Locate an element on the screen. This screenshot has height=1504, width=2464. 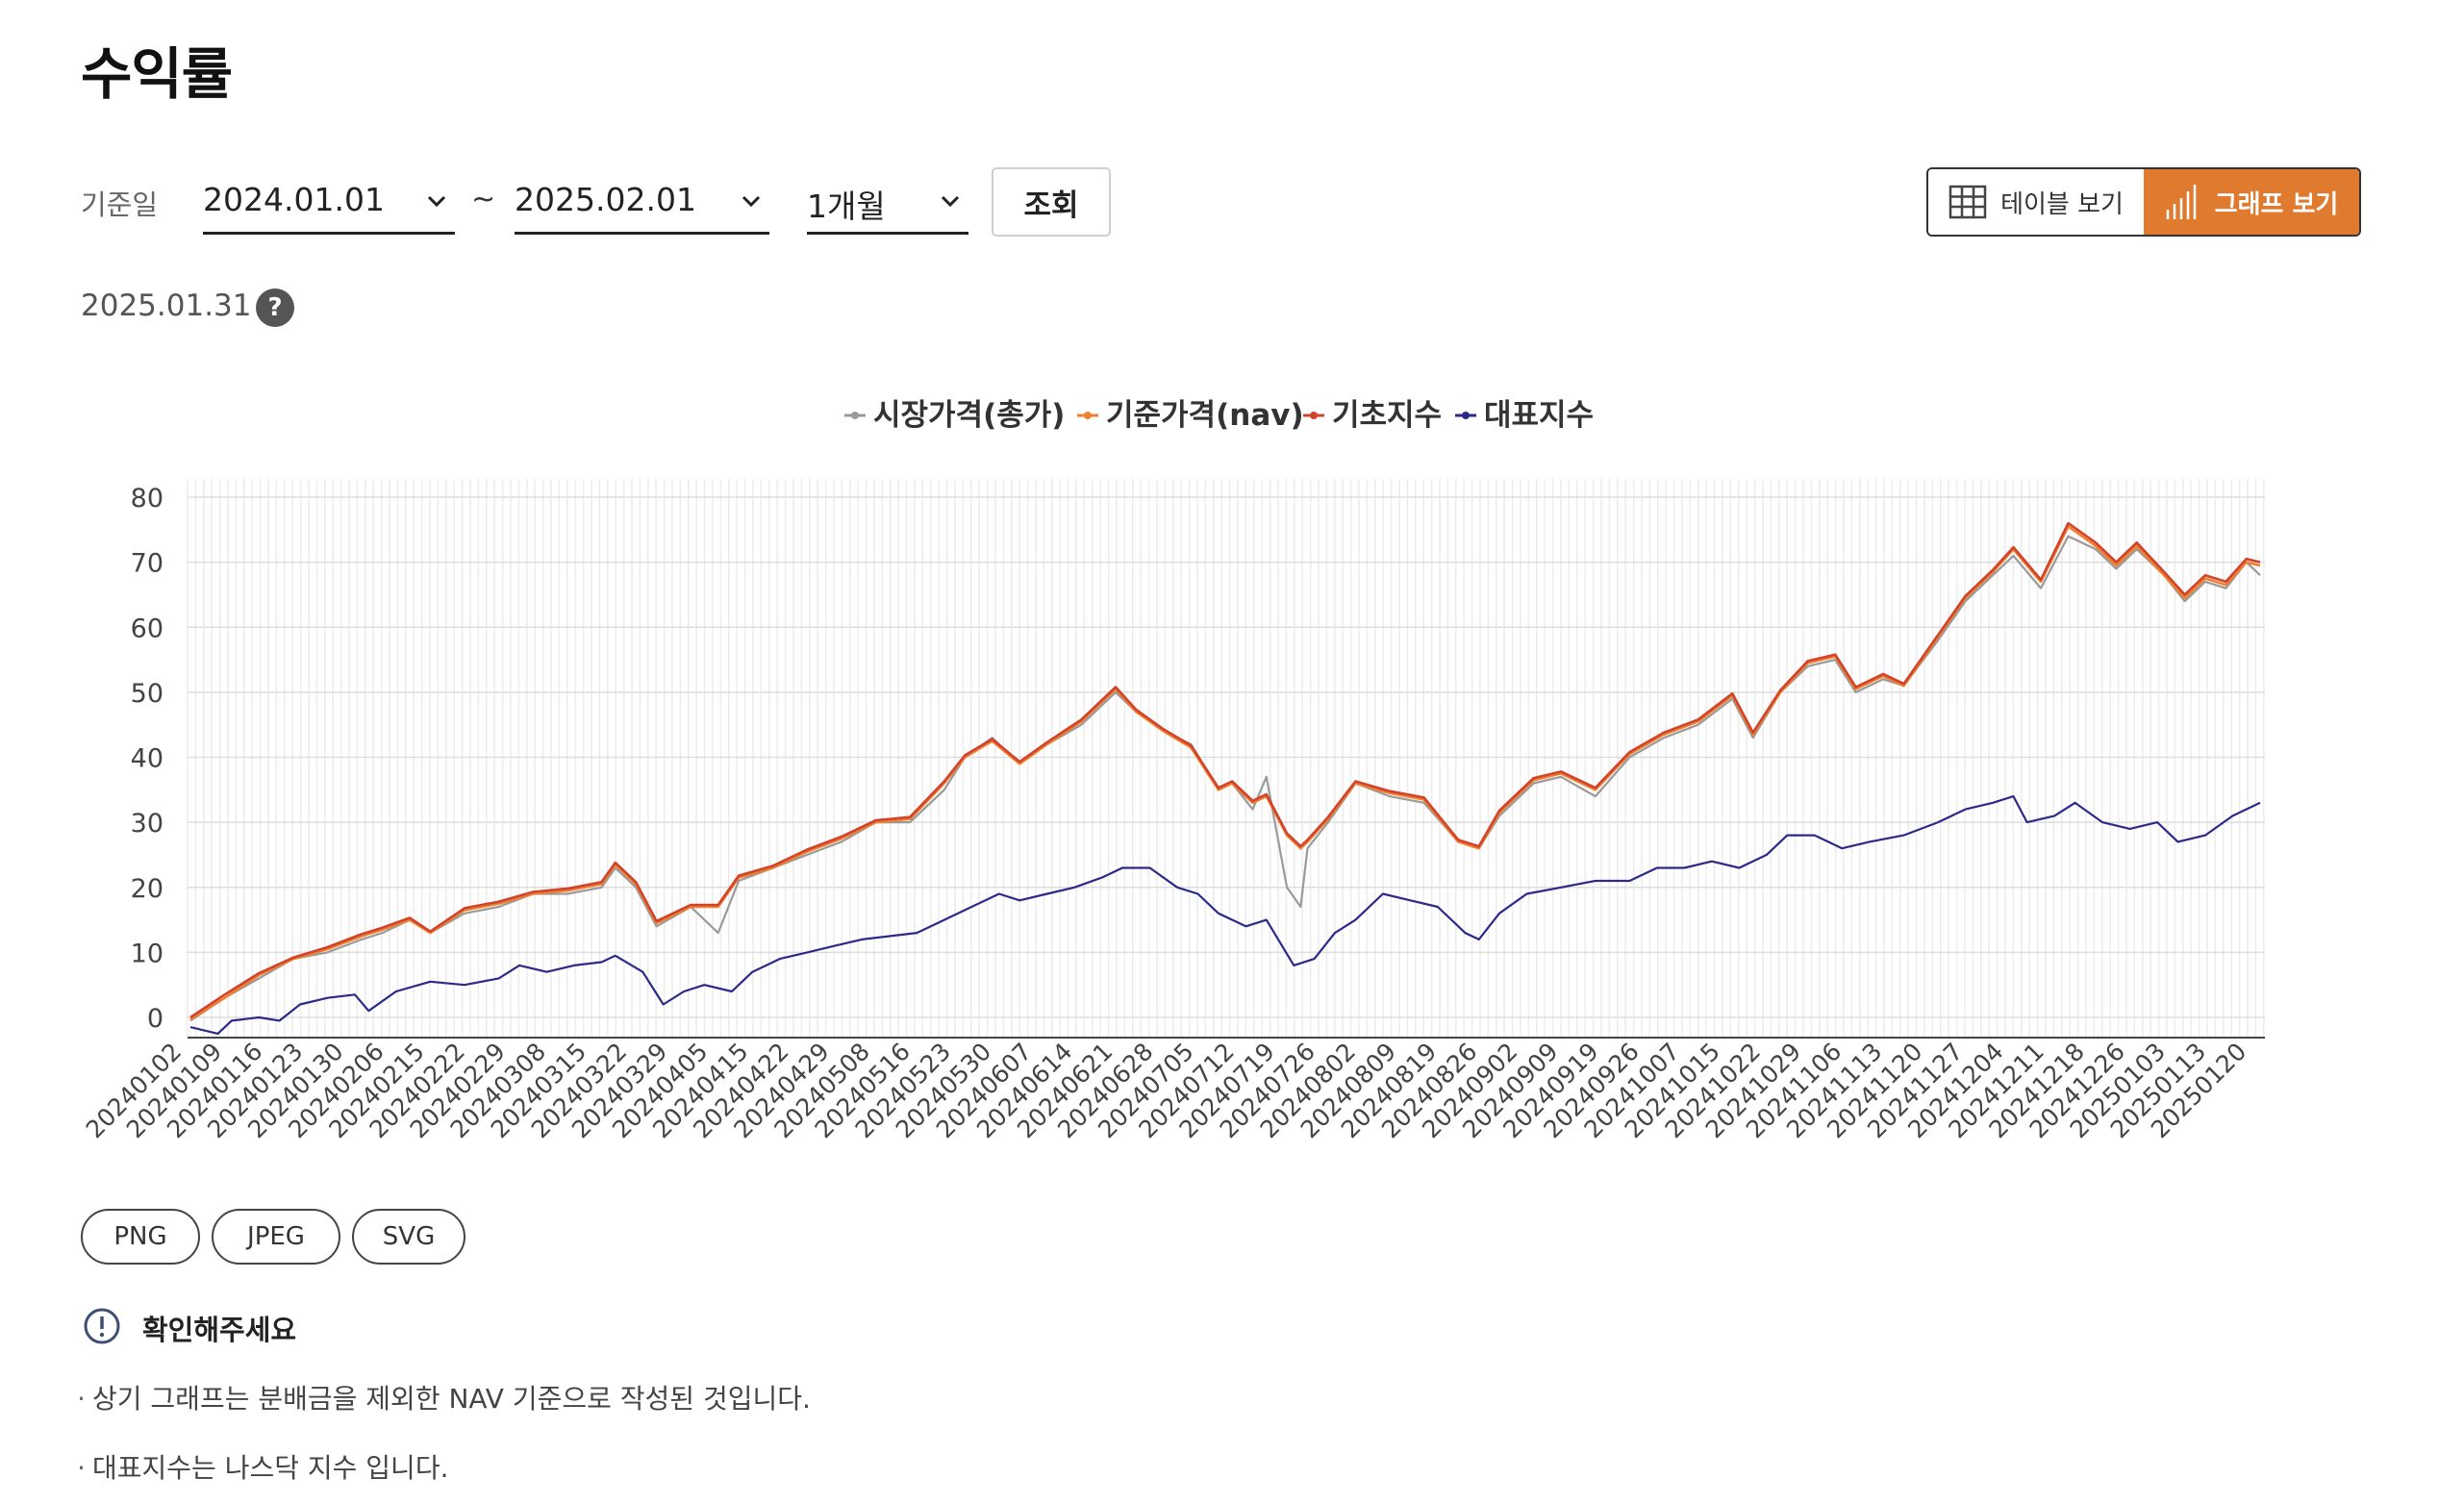
table-view-button: 테이블 보기 is located at coordinates (2036, 202).